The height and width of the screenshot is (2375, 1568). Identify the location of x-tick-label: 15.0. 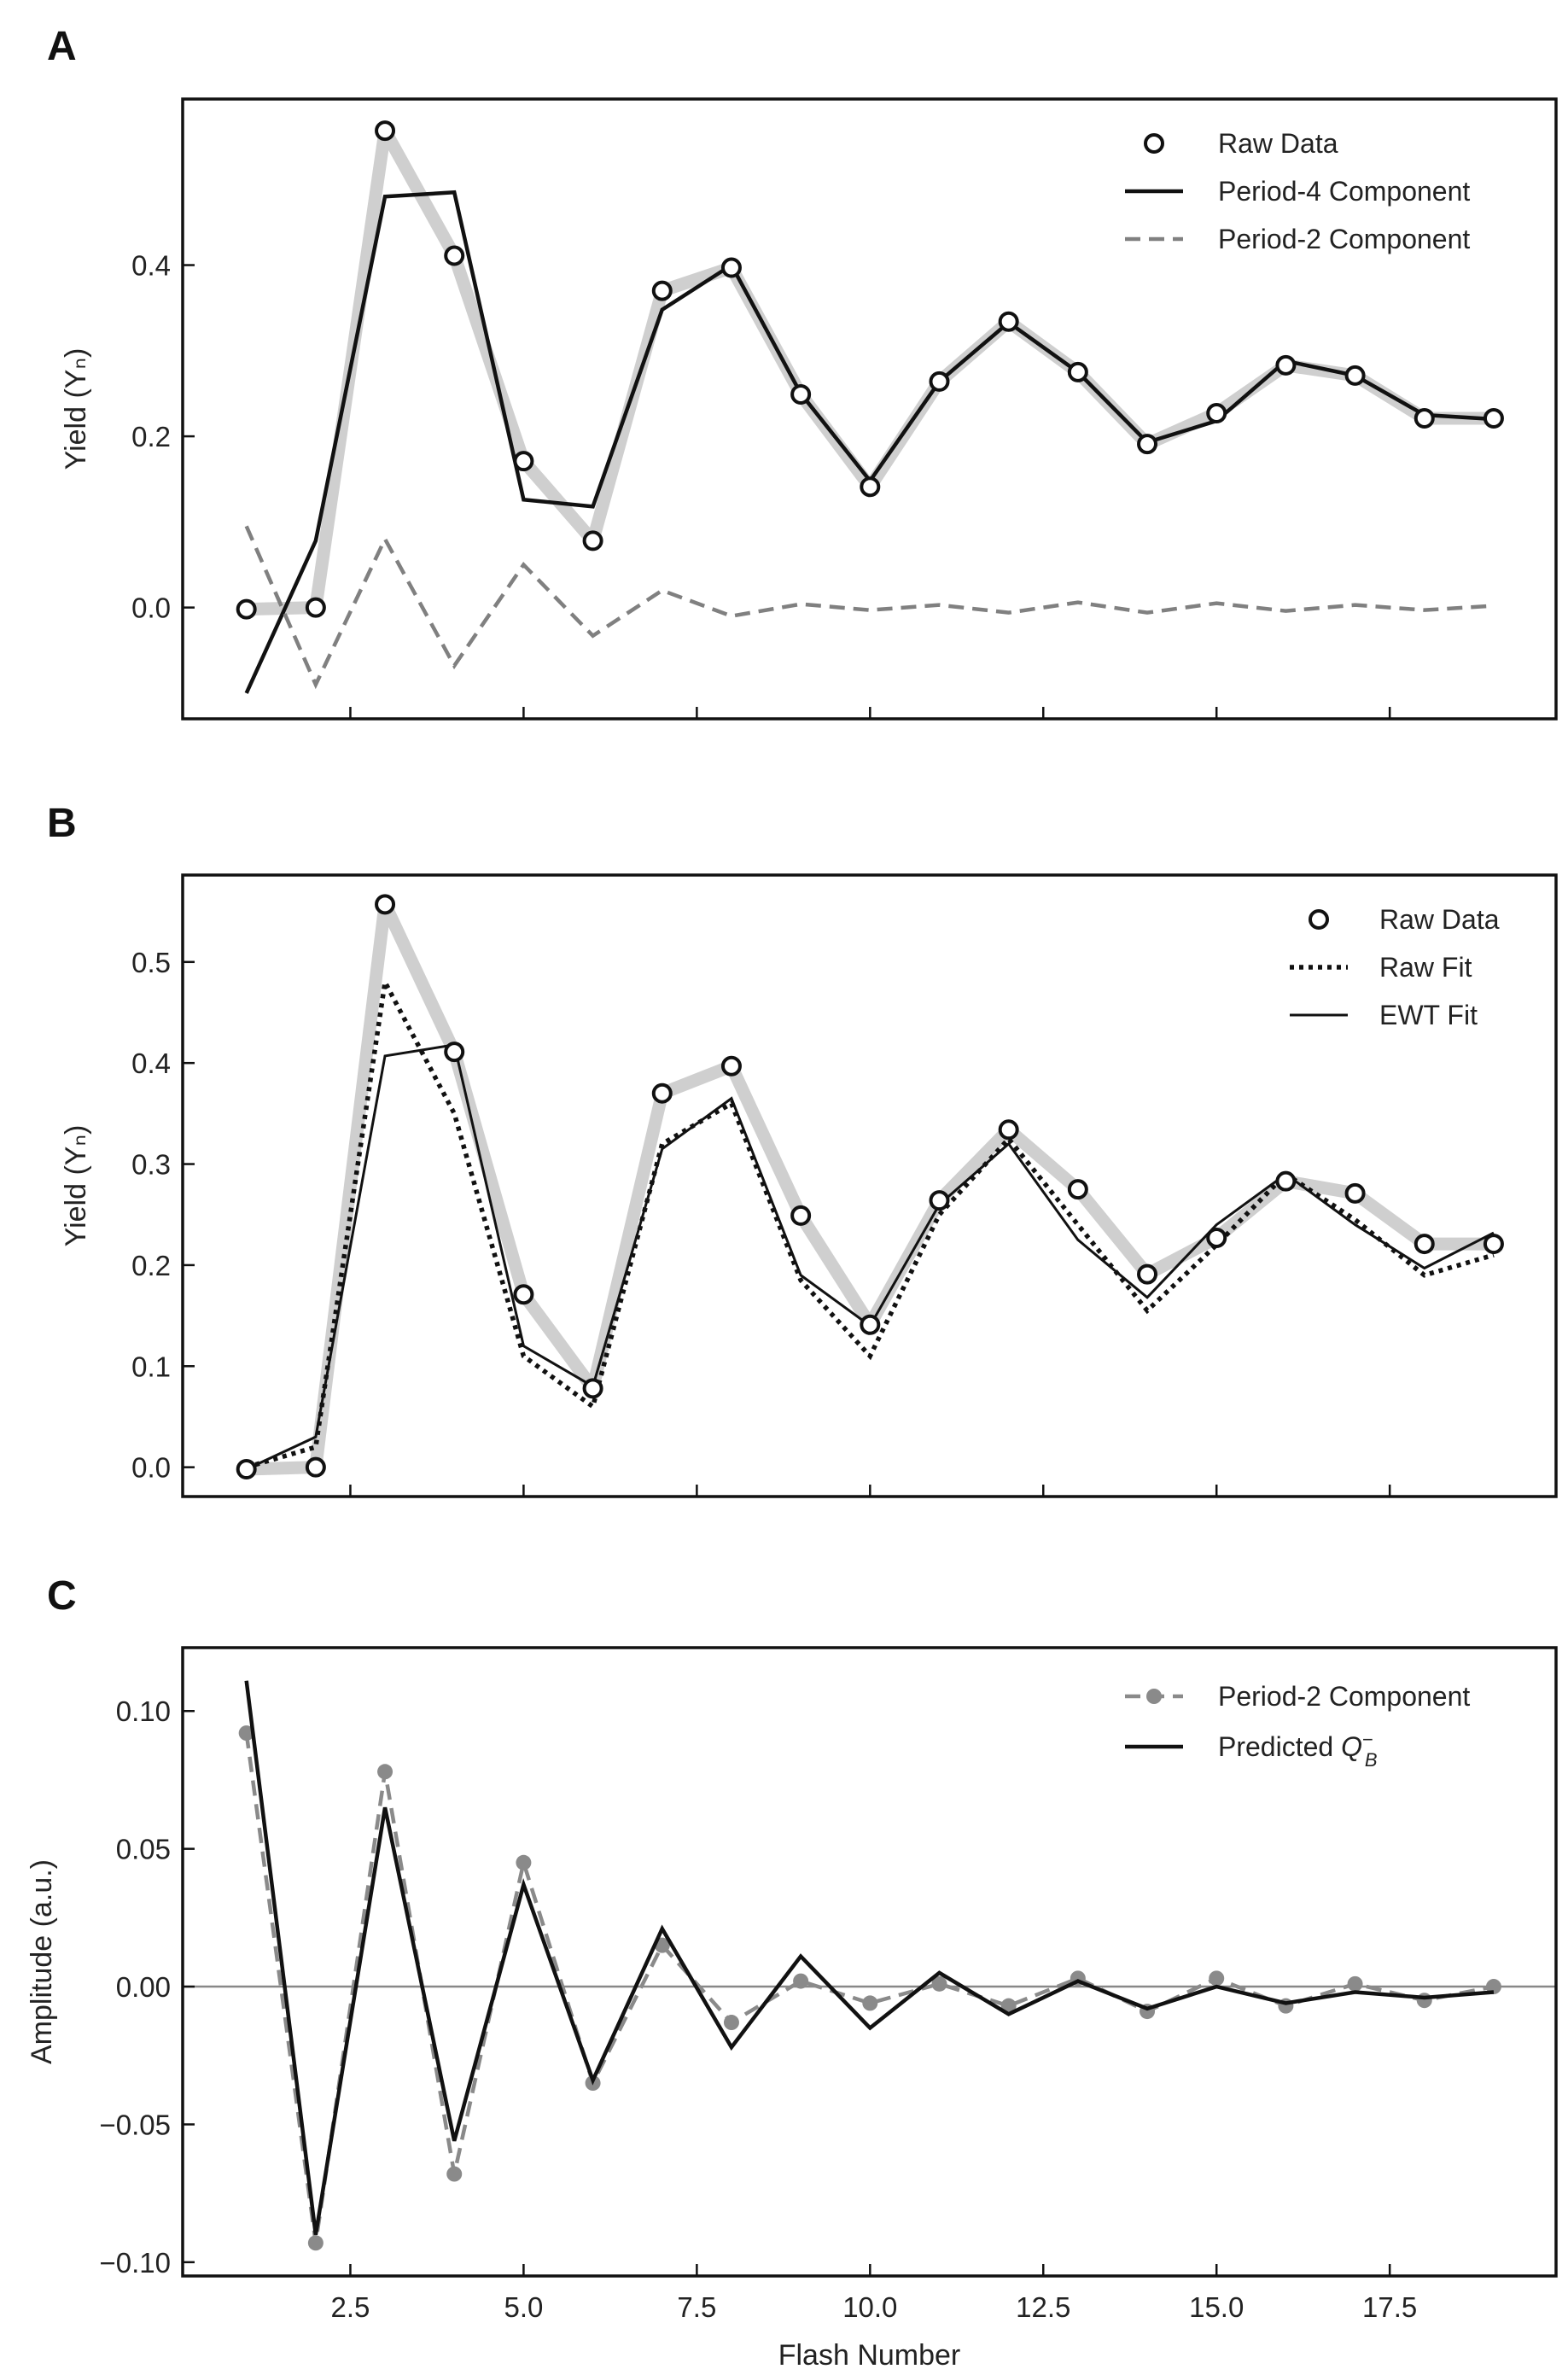
(1217, 2307).